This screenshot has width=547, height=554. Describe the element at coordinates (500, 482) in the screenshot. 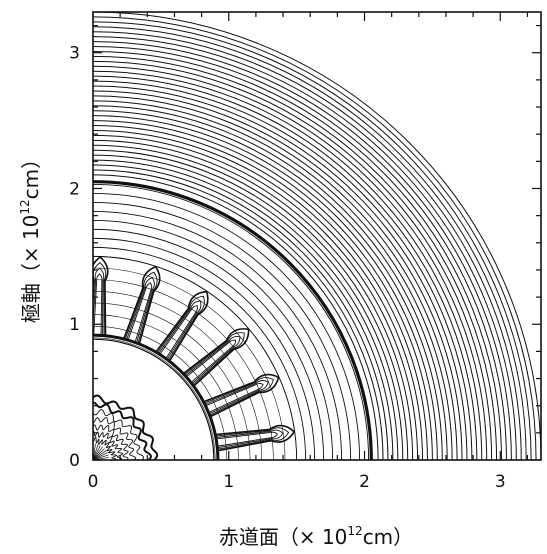

I see `x-tick-label: 3` at that location.